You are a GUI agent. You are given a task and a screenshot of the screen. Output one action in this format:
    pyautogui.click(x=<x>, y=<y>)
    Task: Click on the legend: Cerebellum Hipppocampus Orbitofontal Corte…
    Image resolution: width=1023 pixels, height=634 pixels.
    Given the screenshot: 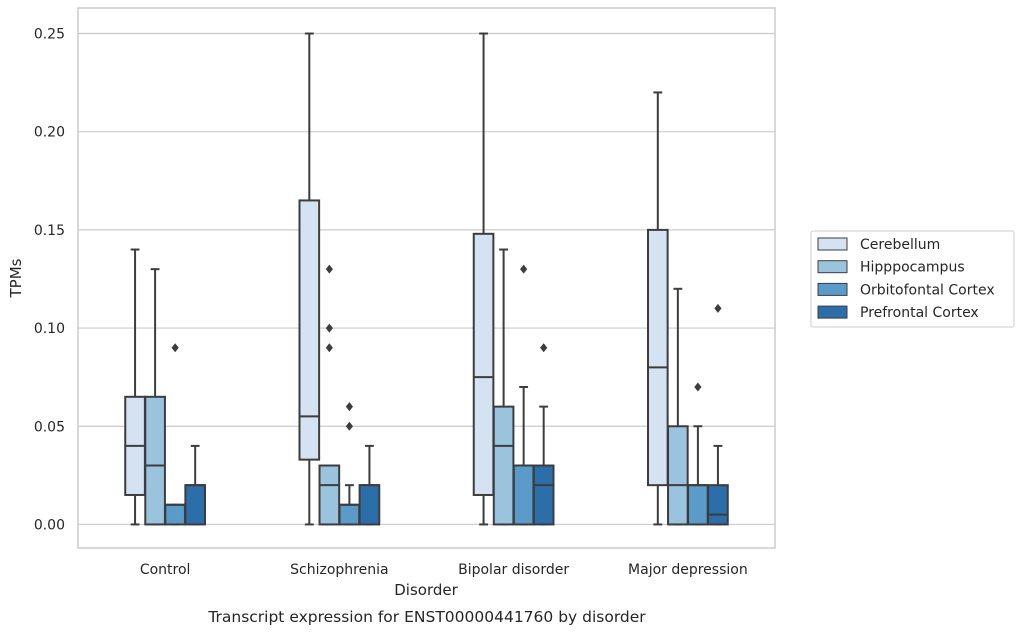 What is the action you would take?
    pyautogui.click(x=912, y=279)
    